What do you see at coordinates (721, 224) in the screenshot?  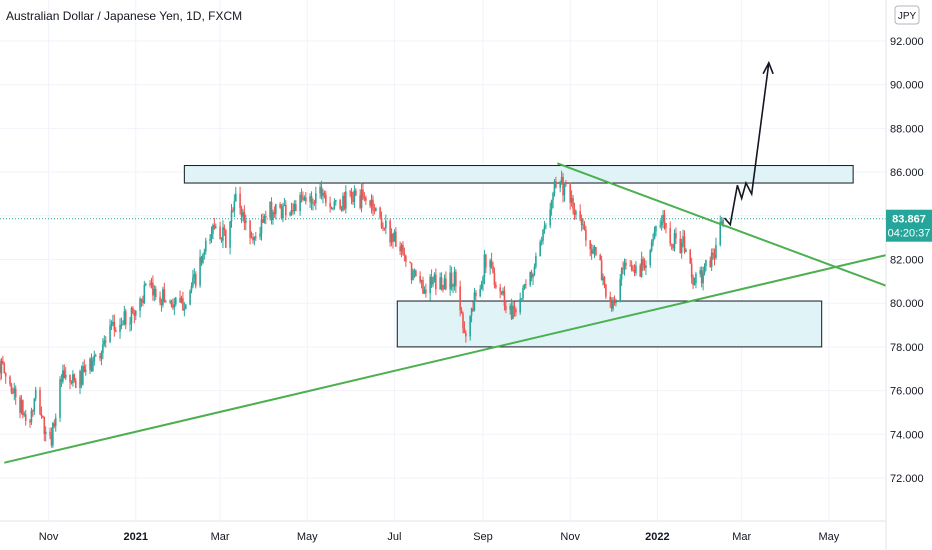 I see `descending-trendline` at bounding box center [721, 224].